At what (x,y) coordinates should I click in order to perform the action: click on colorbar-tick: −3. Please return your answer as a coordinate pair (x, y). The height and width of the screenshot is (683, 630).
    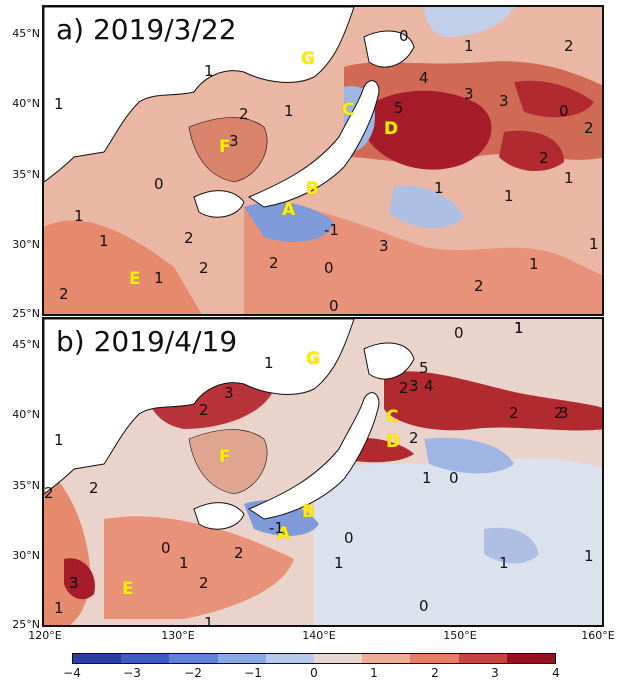
    Looking at the image, I should click on (132, 673).